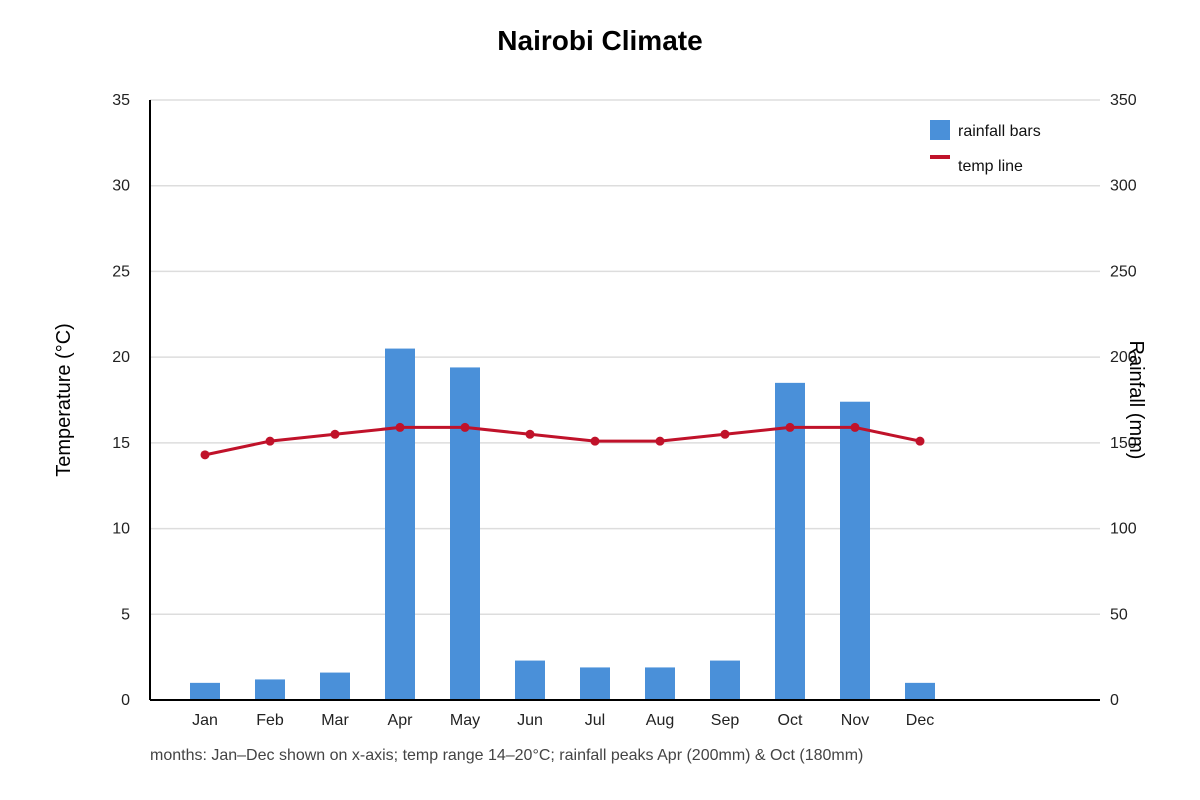 The height and width of the screenshot is (800, 1200). Describe the element at coordinates (599, 40) in the screenshot. I see `chart-title: Nairobi Climate` at that location.